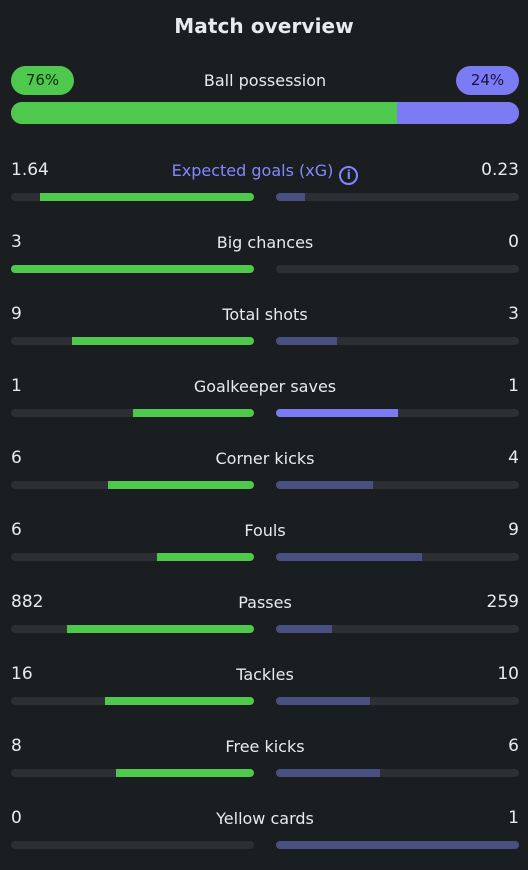 This screenshot has height=870, width=528. Describe the element at coordinates (16, 386) in the screenshot. I see `home-value: 1` at that location.